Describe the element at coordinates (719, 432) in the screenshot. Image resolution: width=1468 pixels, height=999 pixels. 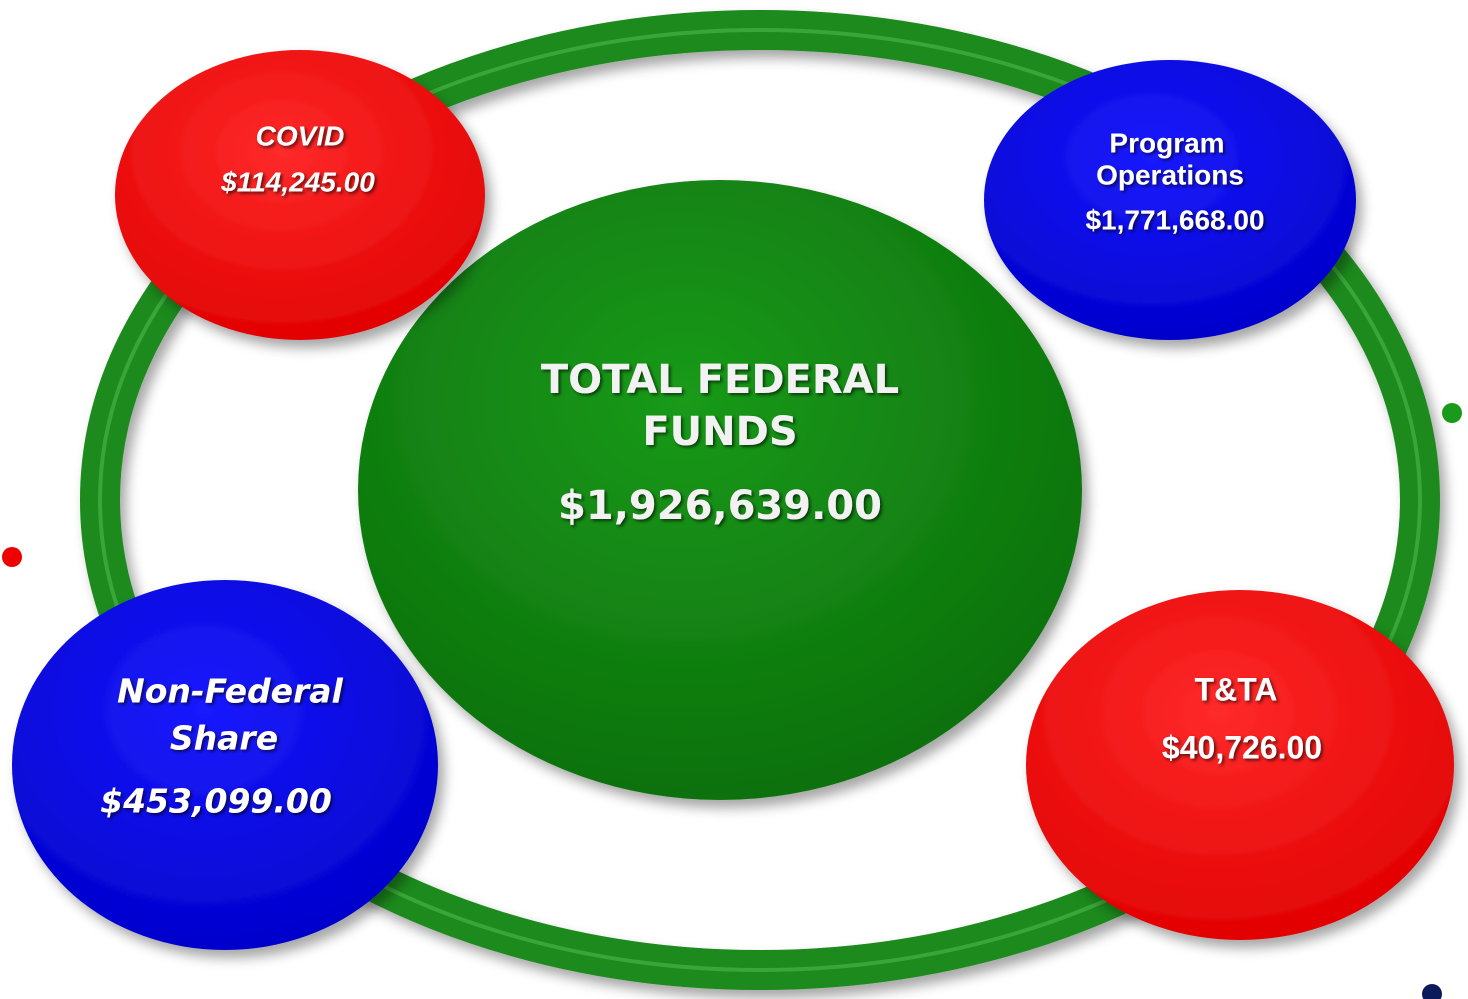
I see `center-label: FUNDS` at that location.